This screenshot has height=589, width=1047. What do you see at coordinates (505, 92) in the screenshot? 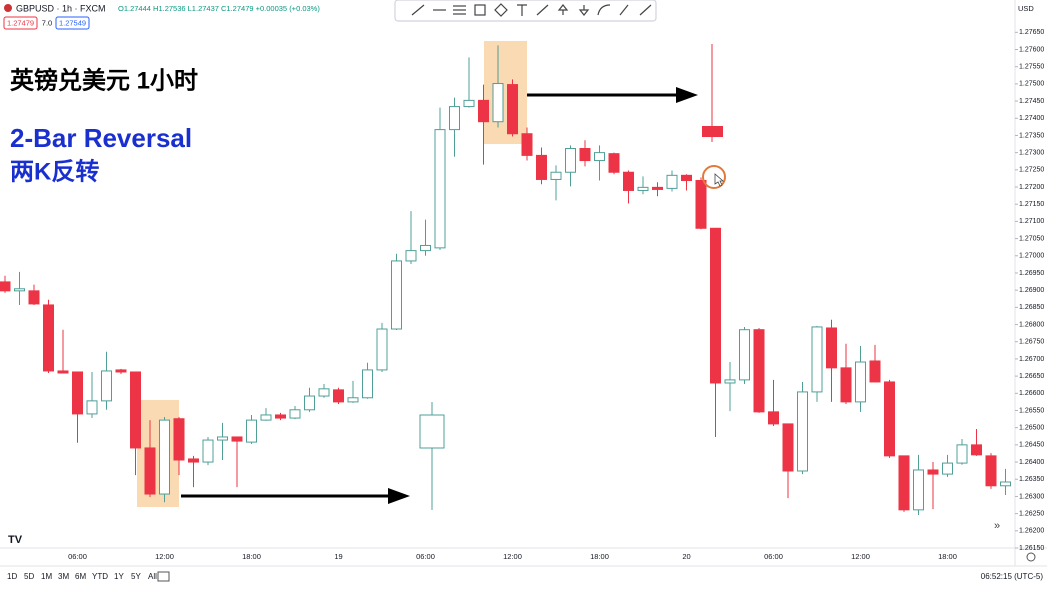
I see `highlight-box` at bounding box center [505, 92].